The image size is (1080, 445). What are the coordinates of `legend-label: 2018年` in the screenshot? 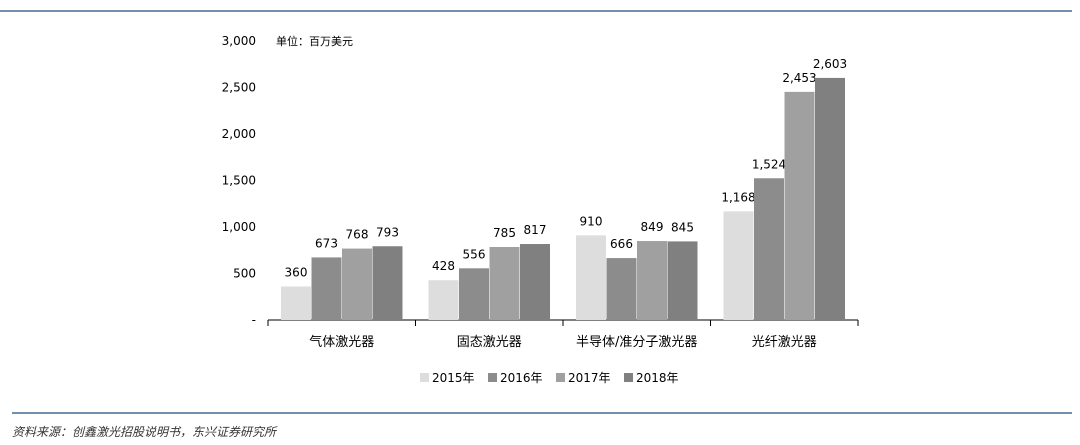 It's located at (657, 378).